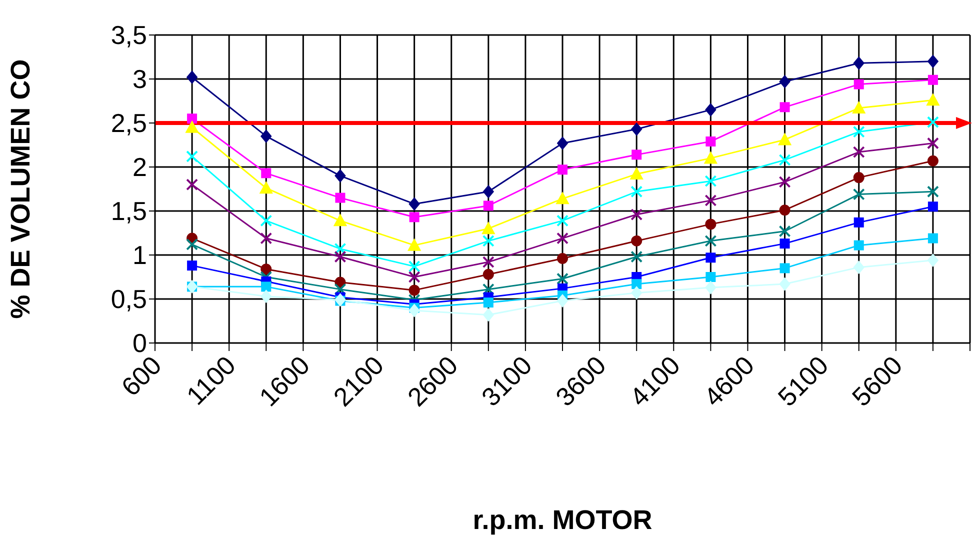 The width and height of the screenshot is (977, 537). I want to click on y-tick-label: 3,5, so click(128, 35).